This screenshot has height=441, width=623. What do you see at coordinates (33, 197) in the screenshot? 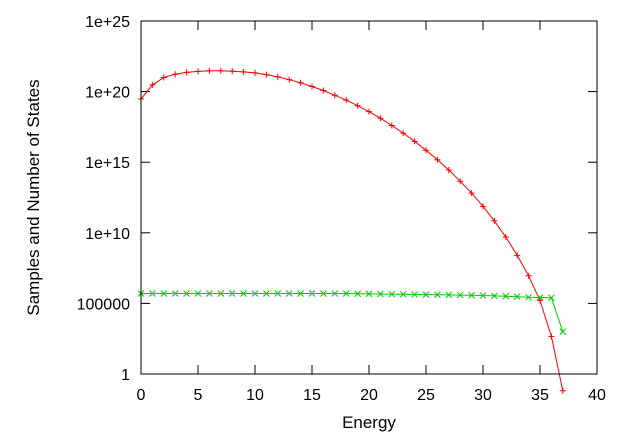
I see `y-axis-title: Samples and Number of States` at bounding box center [33, 197].